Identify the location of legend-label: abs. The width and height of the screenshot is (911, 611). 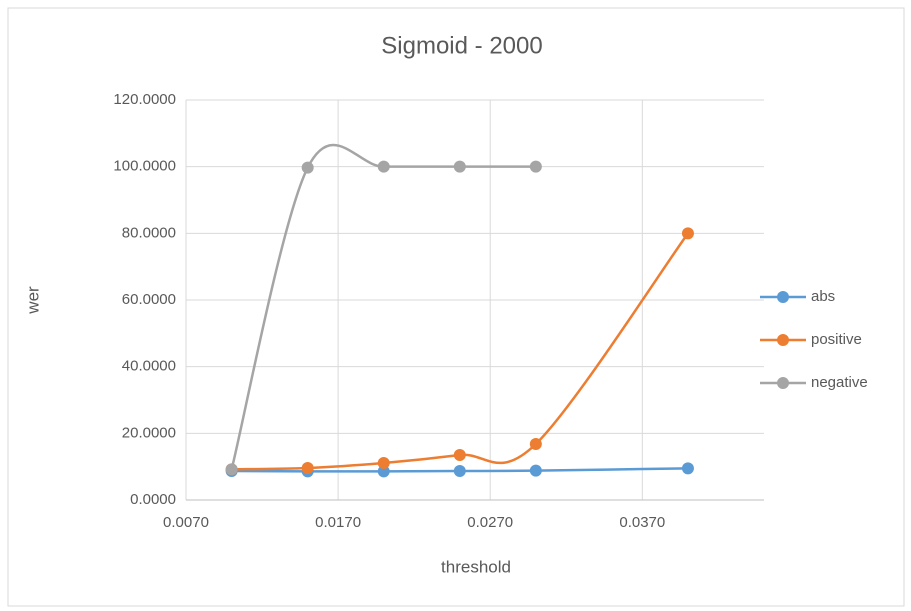
(823, 296).